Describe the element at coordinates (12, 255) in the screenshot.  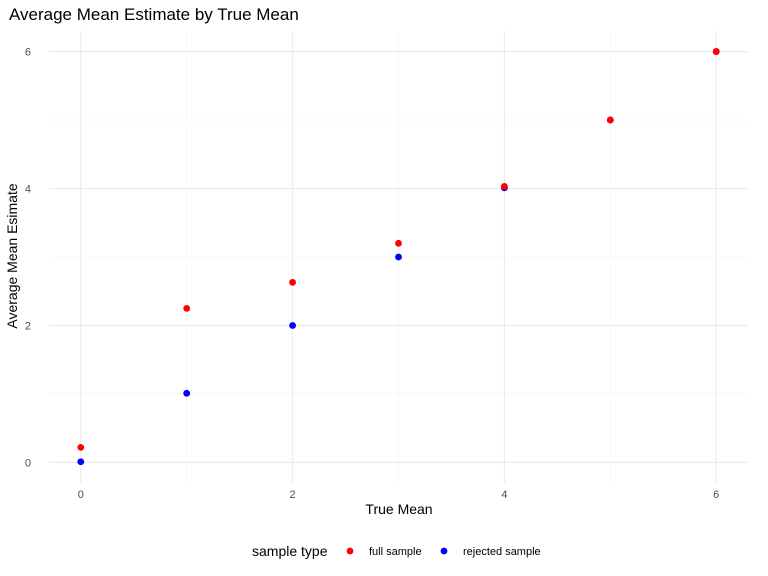
I see `y-axis-title: Average Mean Esimate` at that location.